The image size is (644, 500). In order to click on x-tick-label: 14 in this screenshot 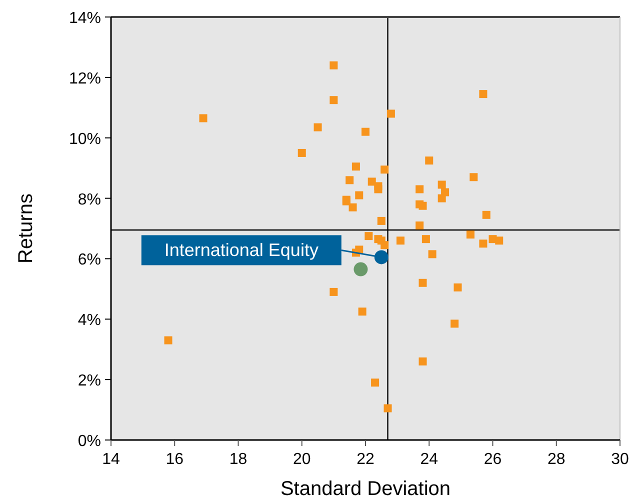, I will do `click(111, 459)`.